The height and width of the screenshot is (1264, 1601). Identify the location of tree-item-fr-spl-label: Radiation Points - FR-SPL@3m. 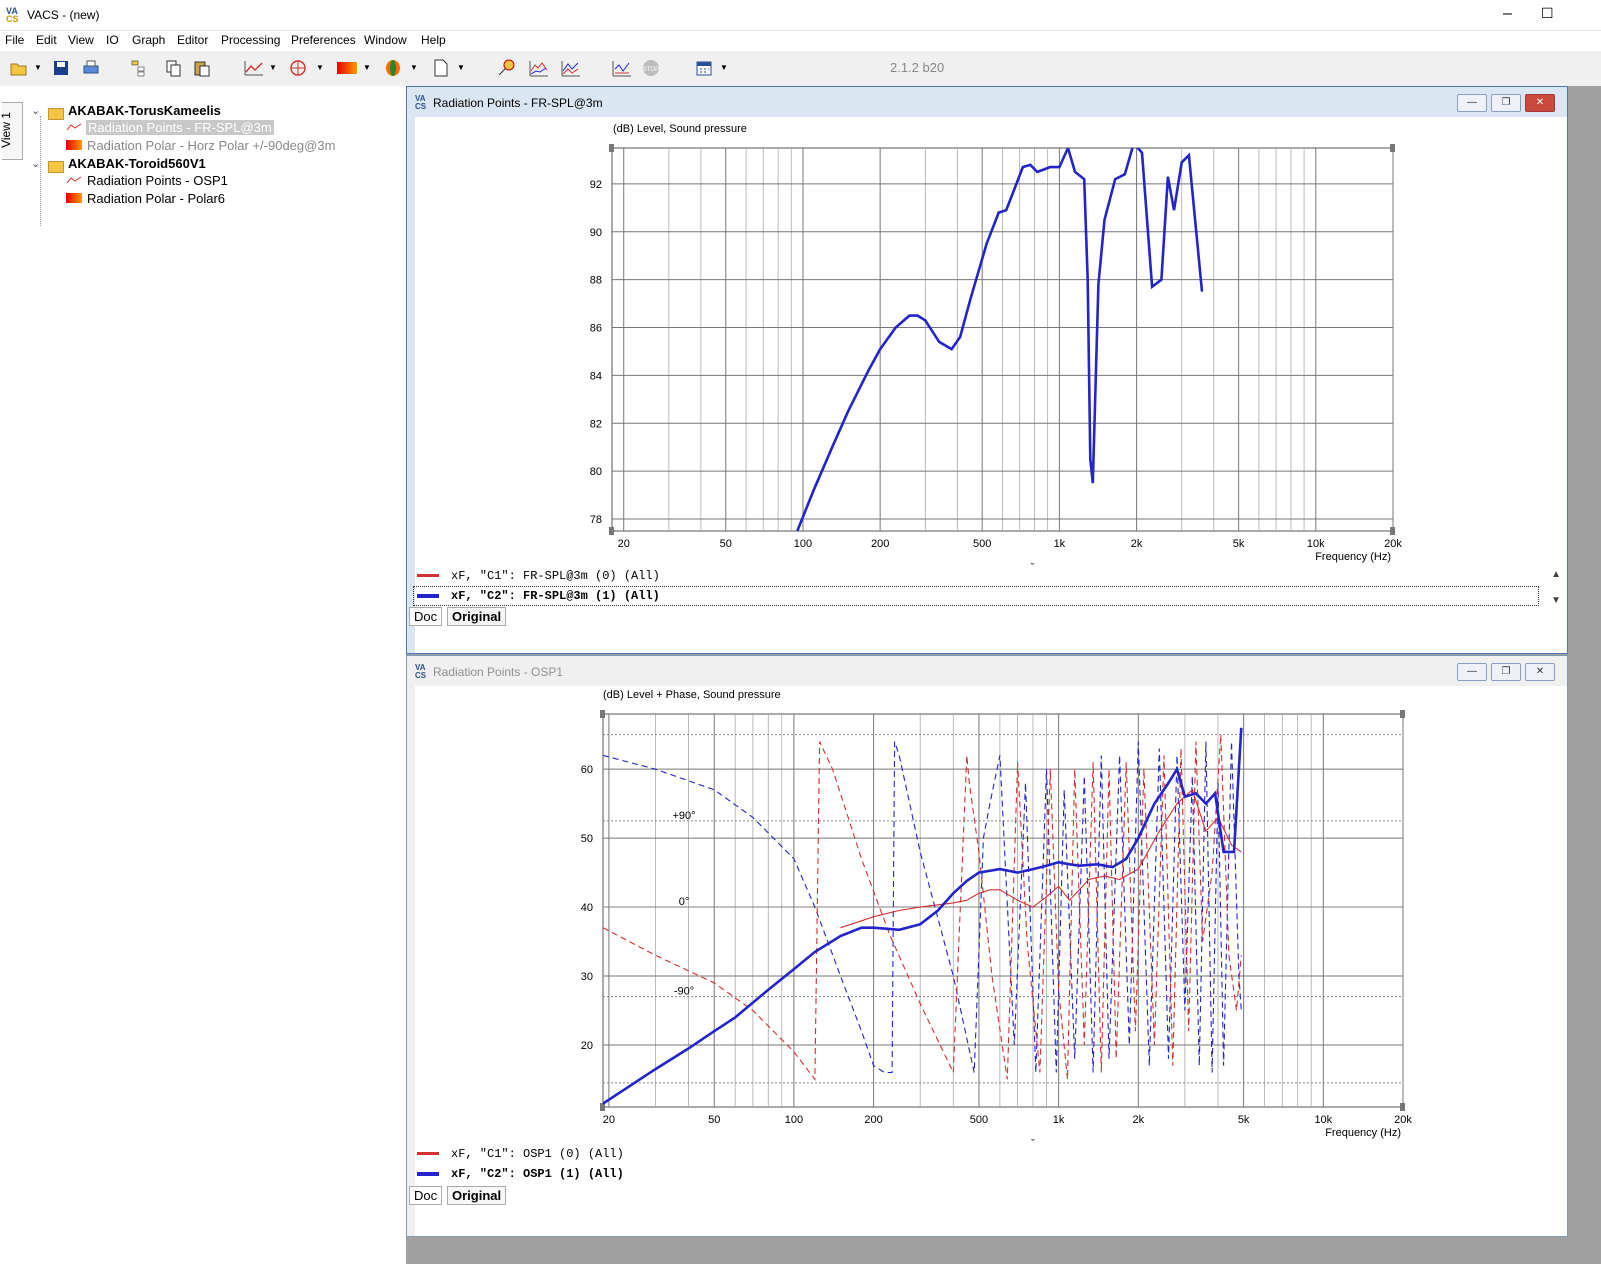
(180, 127).